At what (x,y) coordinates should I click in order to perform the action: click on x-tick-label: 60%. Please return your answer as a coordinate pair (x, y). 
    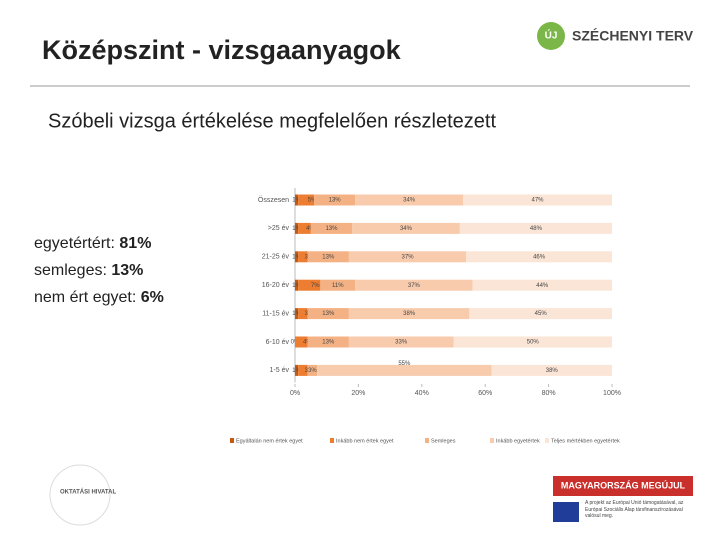
    Looking at the image, I should click on (485, 393).